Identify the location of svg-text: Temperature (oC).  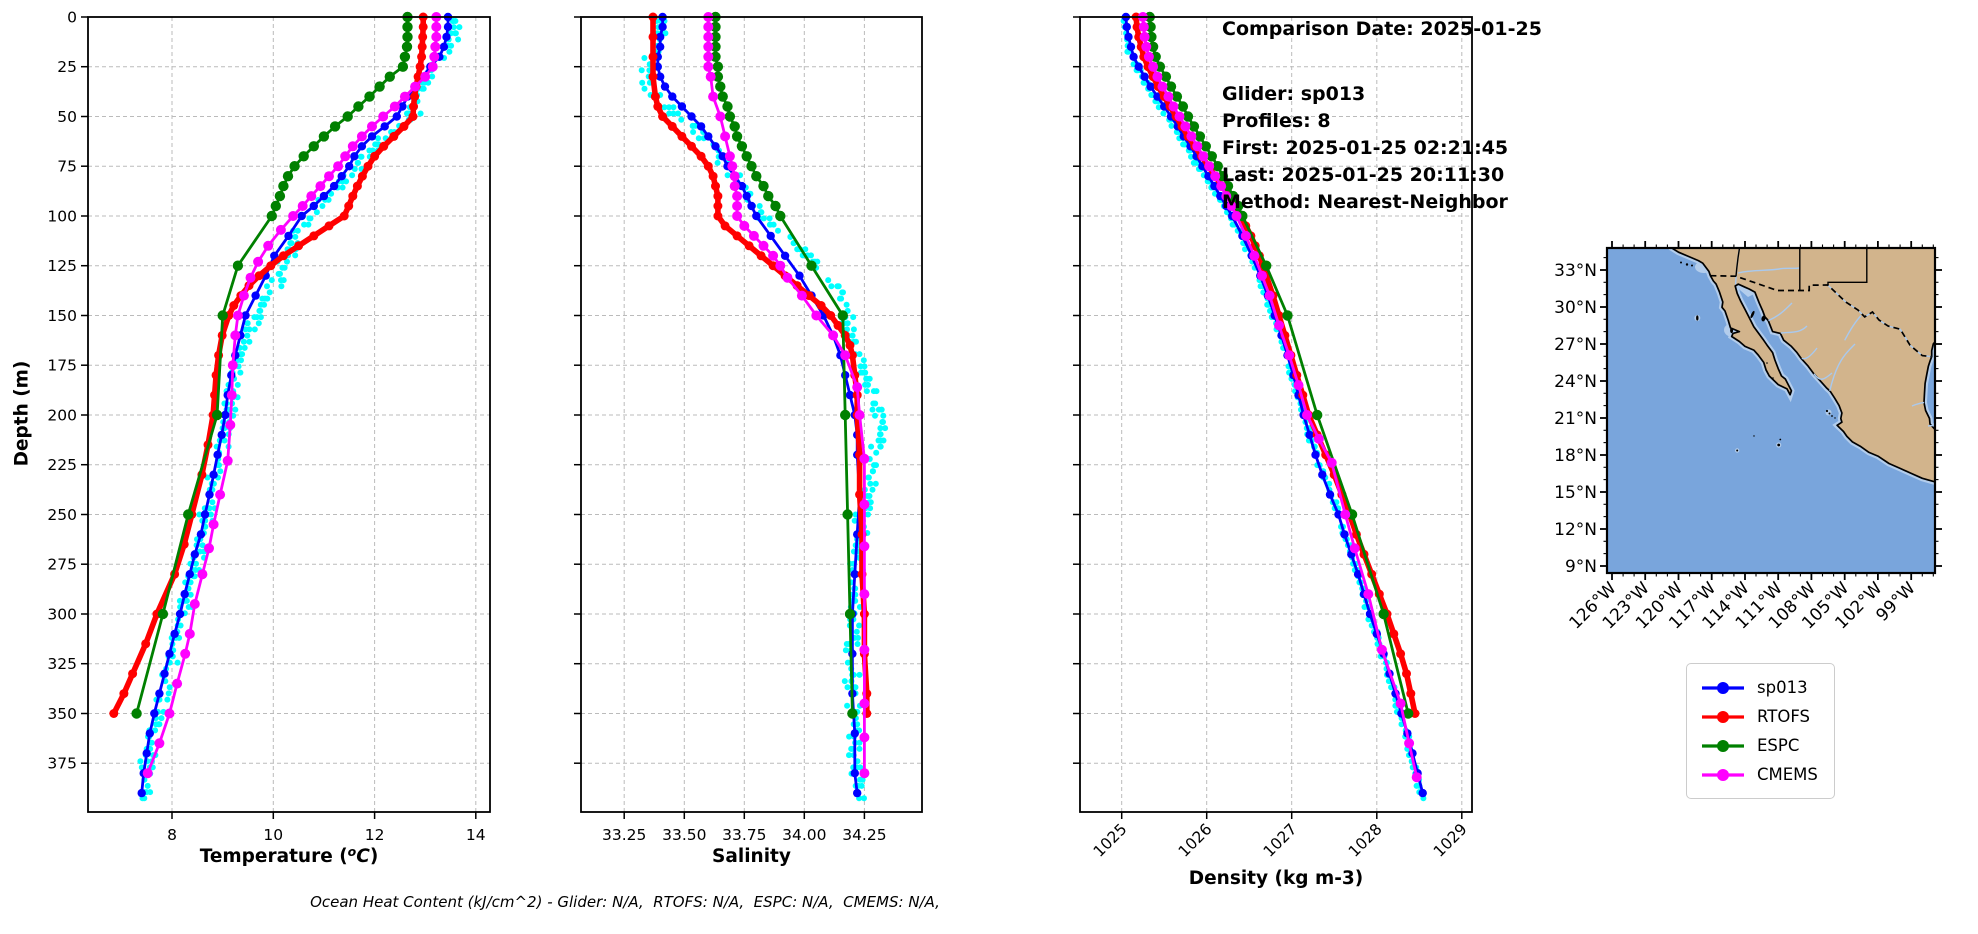
(289, 855).